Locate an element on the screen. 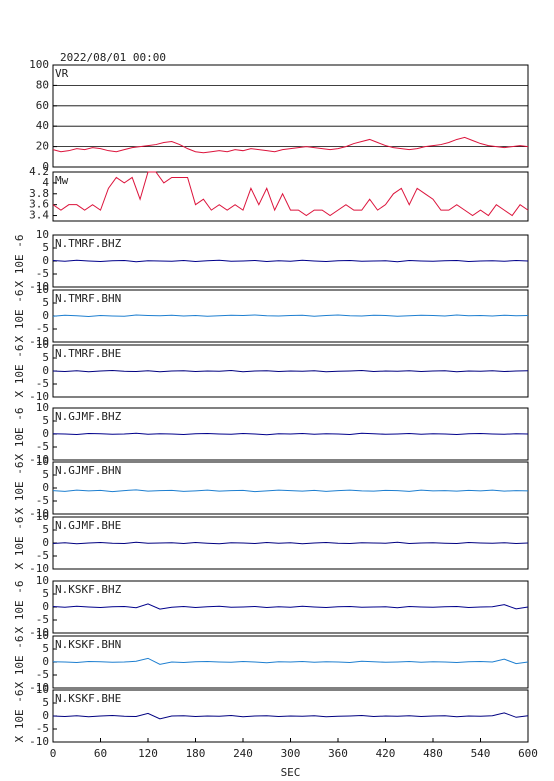  x-tick-label: 240 is located at coordinates (243, 753).